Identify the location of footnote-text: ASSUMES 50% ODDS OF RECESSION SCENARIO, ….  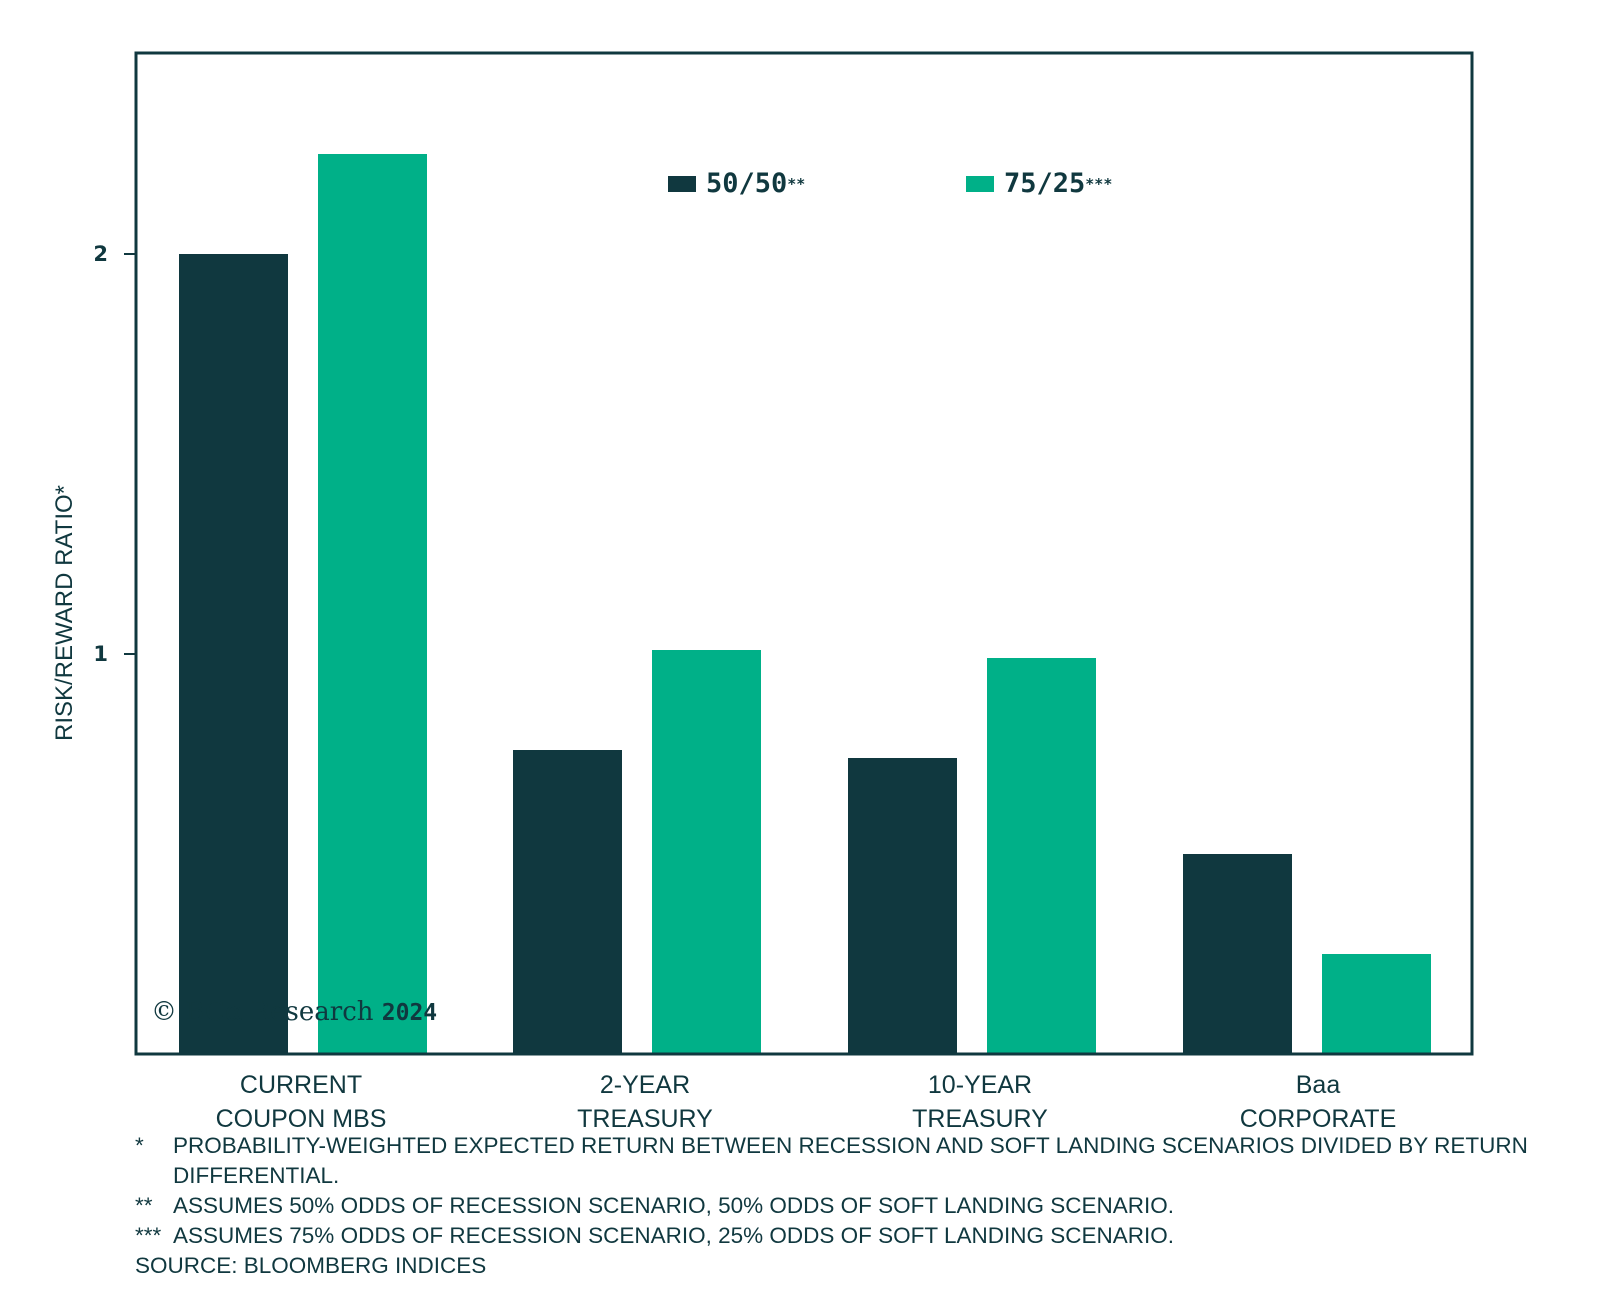
(674, 1205).